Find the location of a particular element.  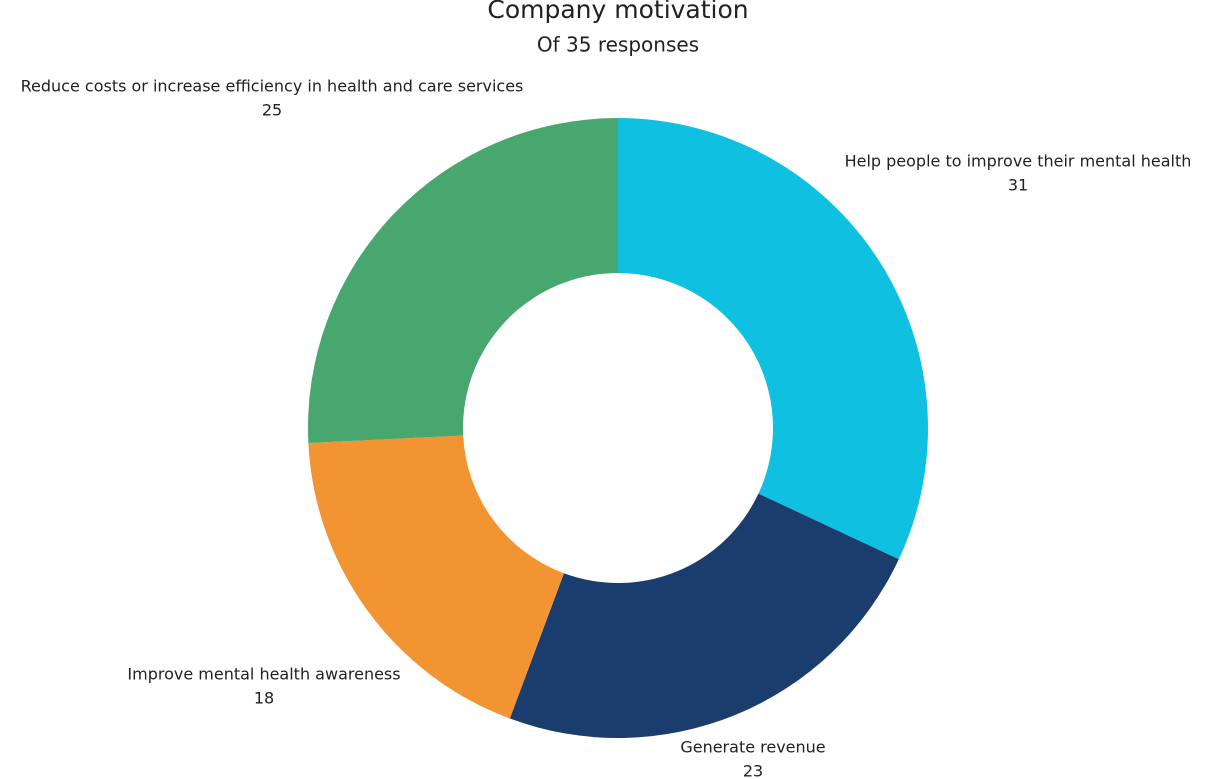

chart-subtitle: Of 35 responses is located at coordinates (618, 45).